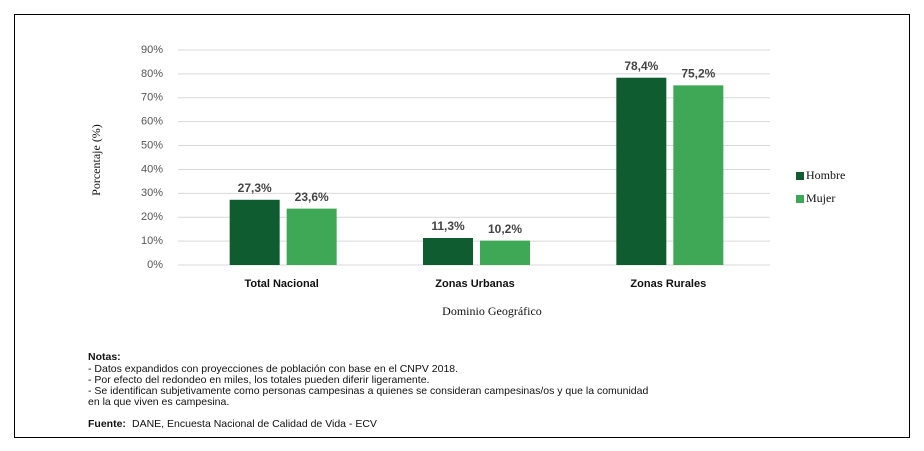  I want to click on value-label: 78,4%, so click(641, 66).